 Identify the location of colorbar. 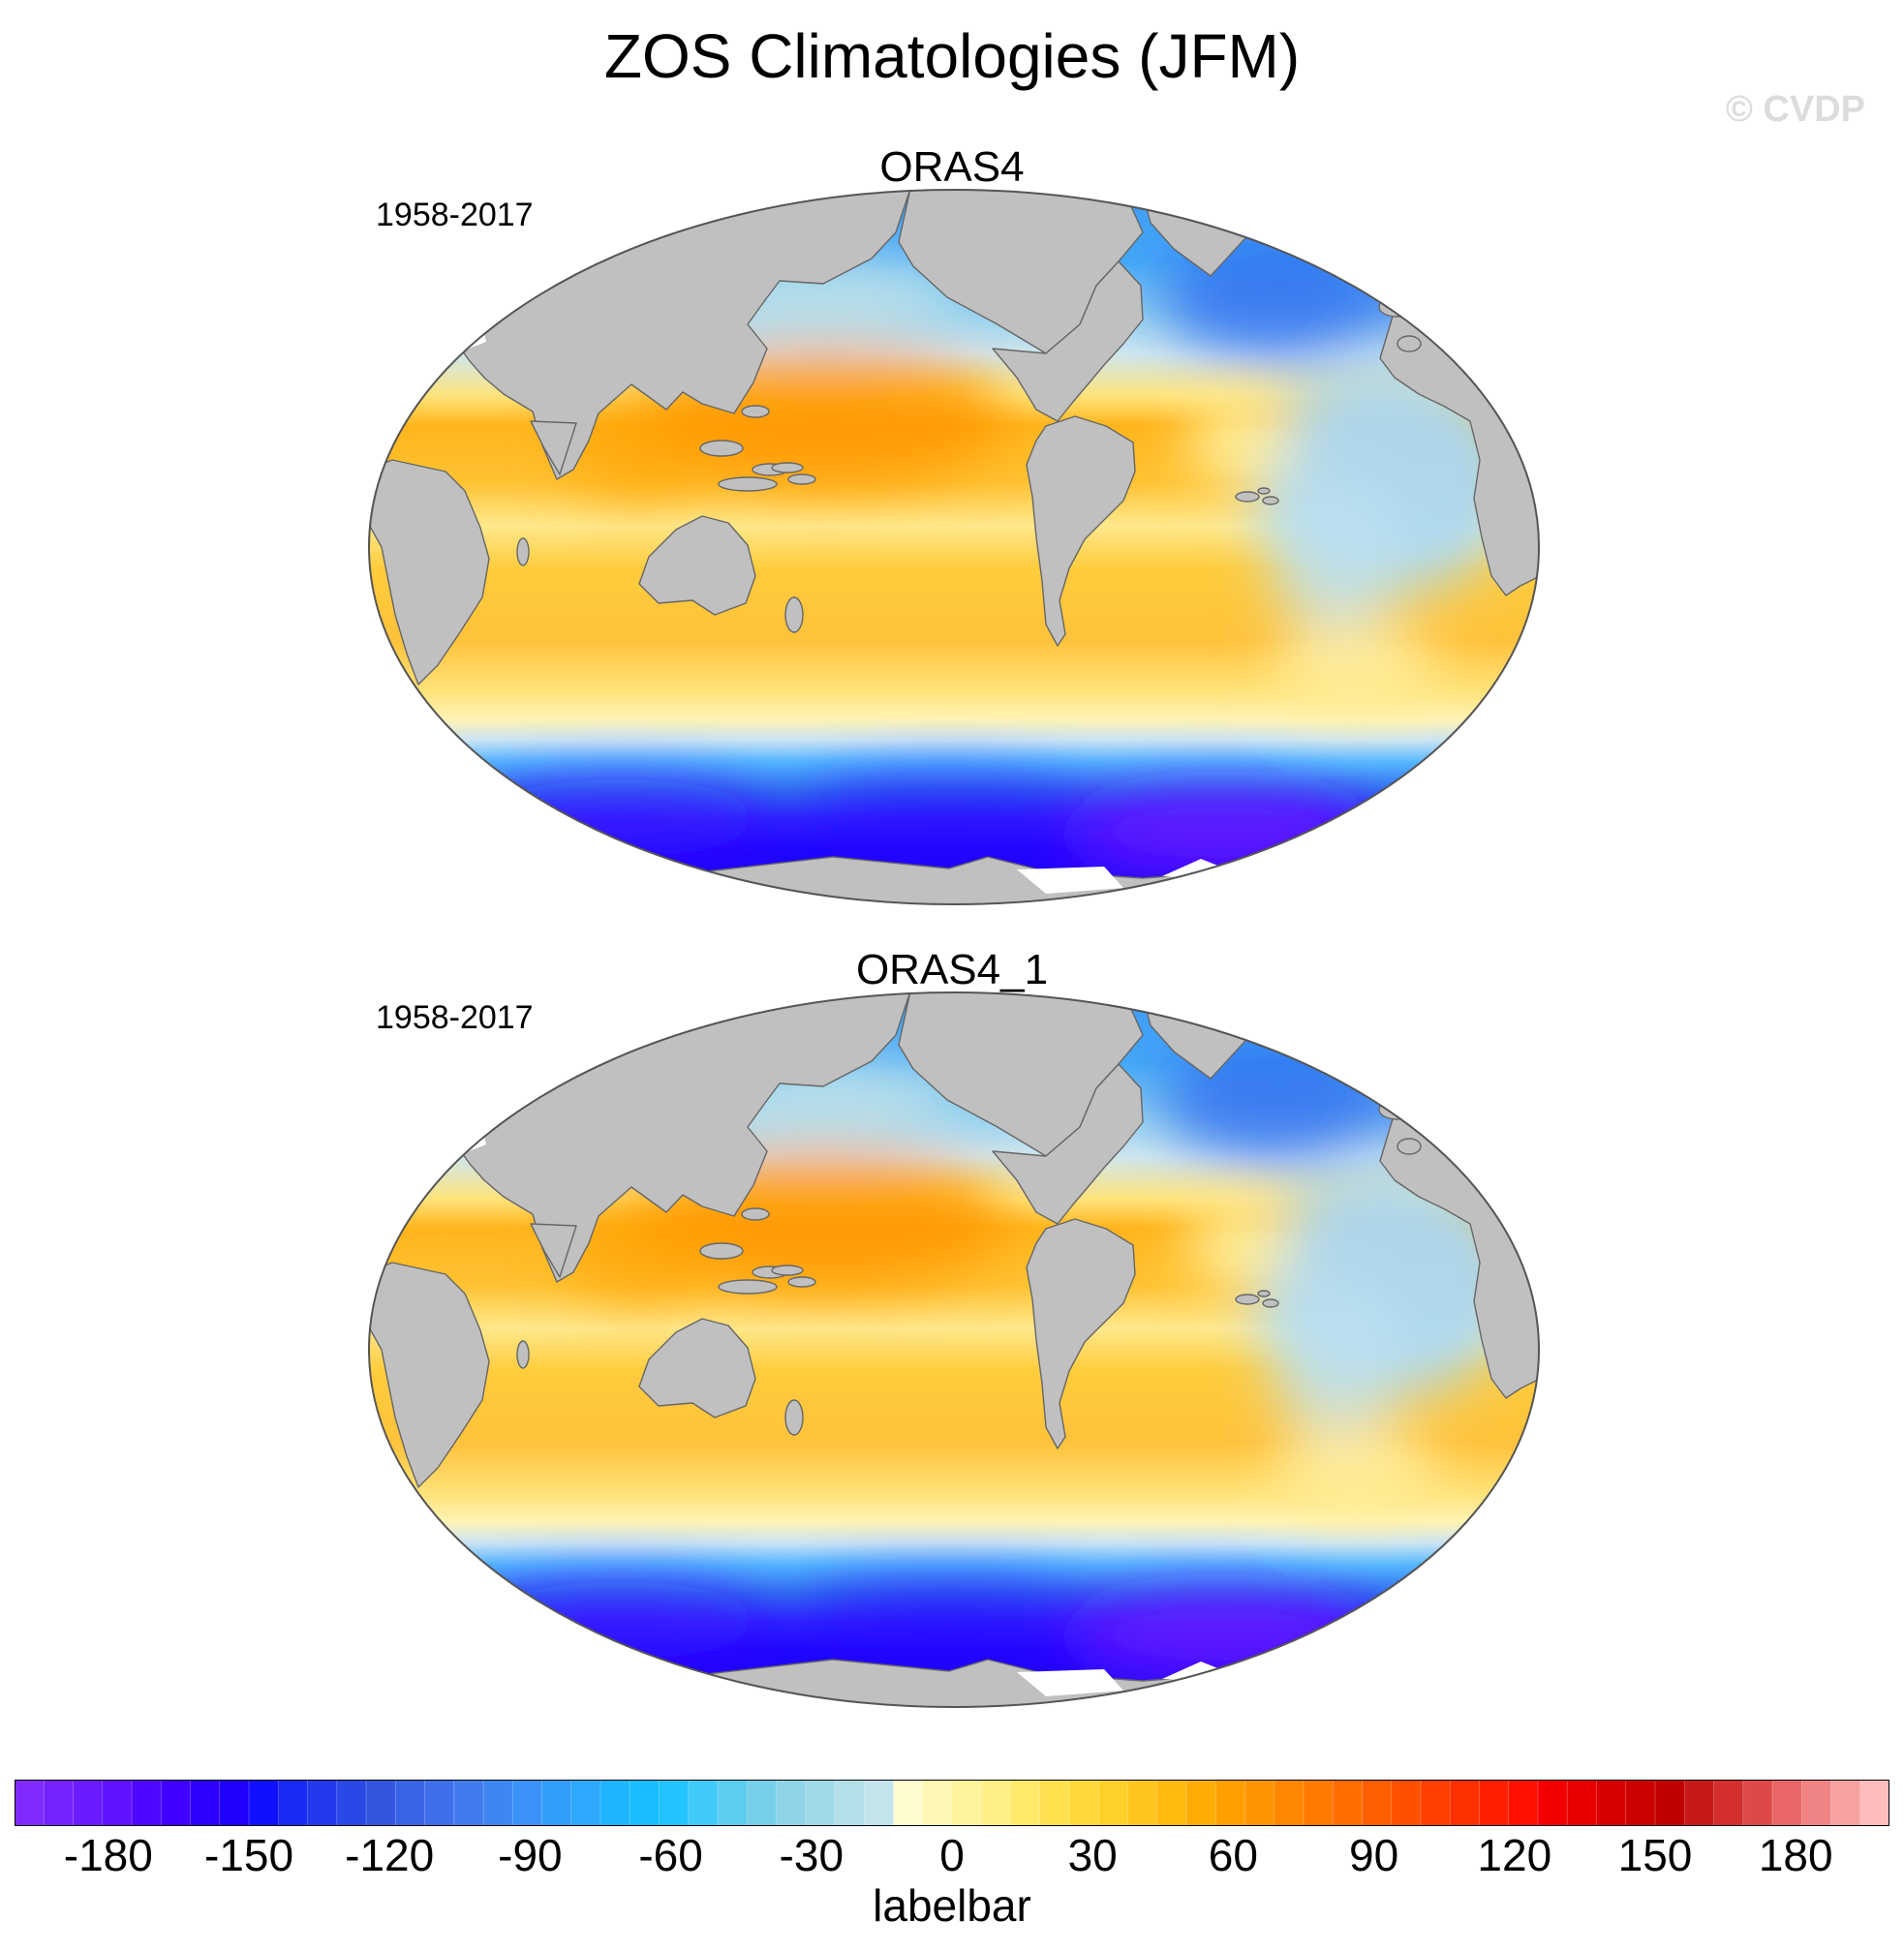
(952, 1803).